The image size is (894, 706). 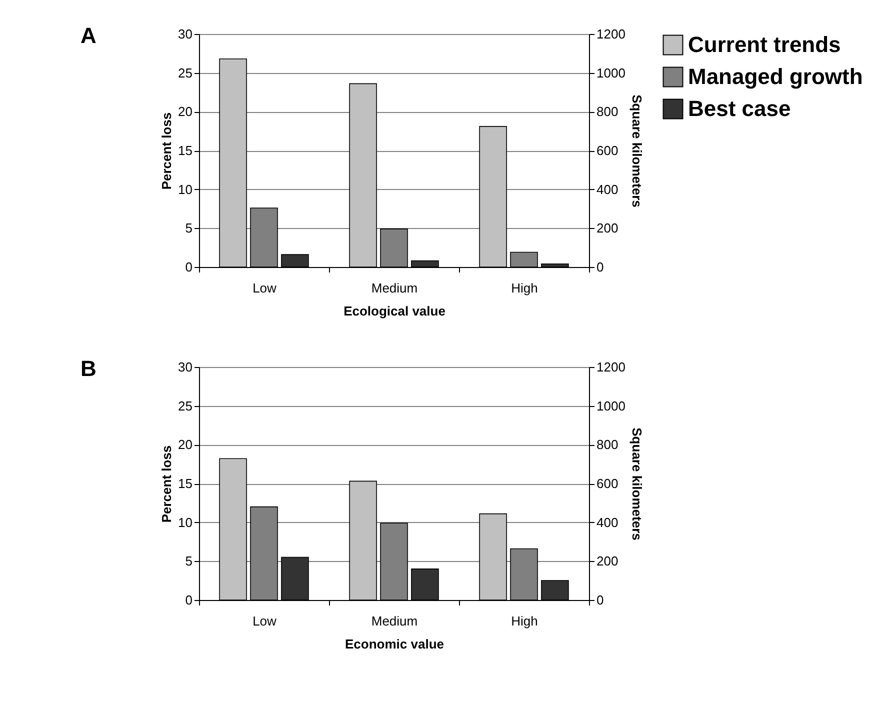 What do you see at coordinates (394, 644) in the screenshot?
I see `x-axis-title: Economic value` at bounding box center [394, 644].